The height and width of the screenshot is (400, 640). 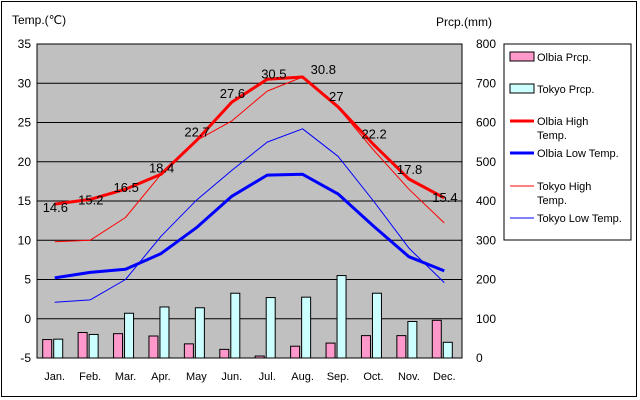 I want to click on data-label: 30.8, so click(x=323, y=69).